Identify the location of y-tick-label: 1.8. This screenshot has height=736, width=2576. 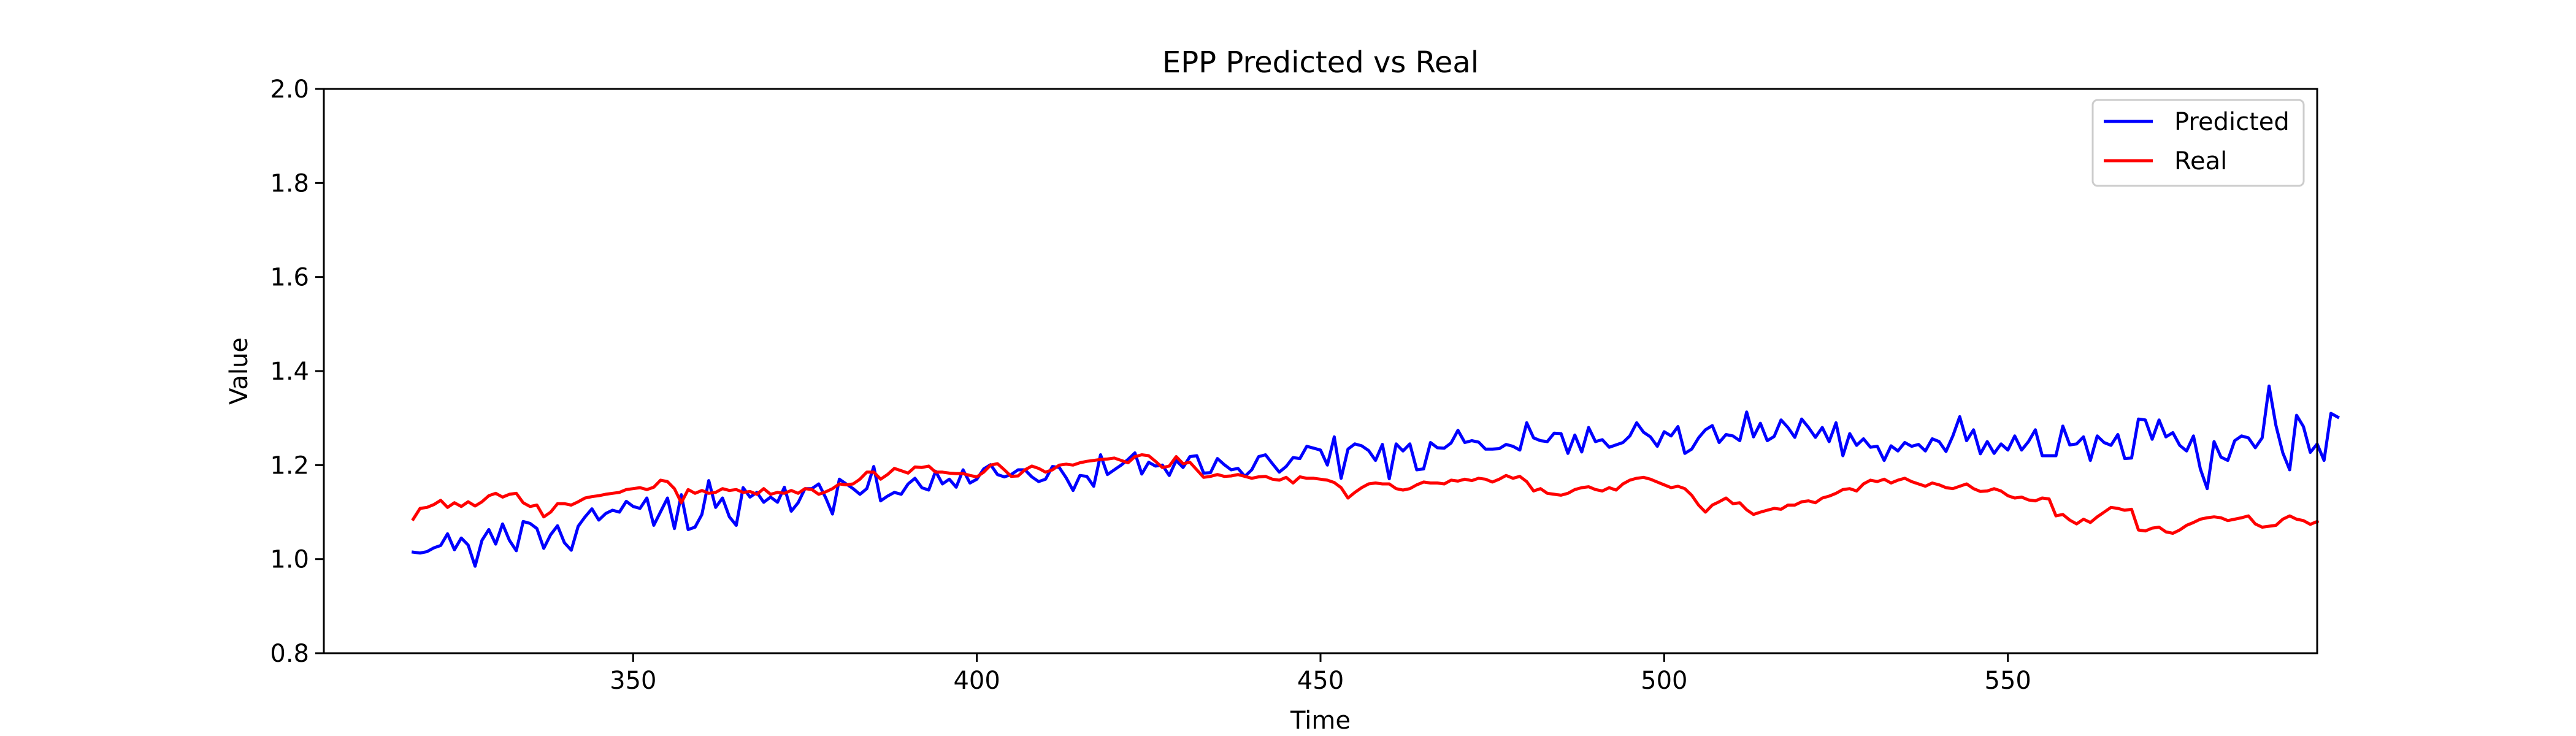
(289, 183).